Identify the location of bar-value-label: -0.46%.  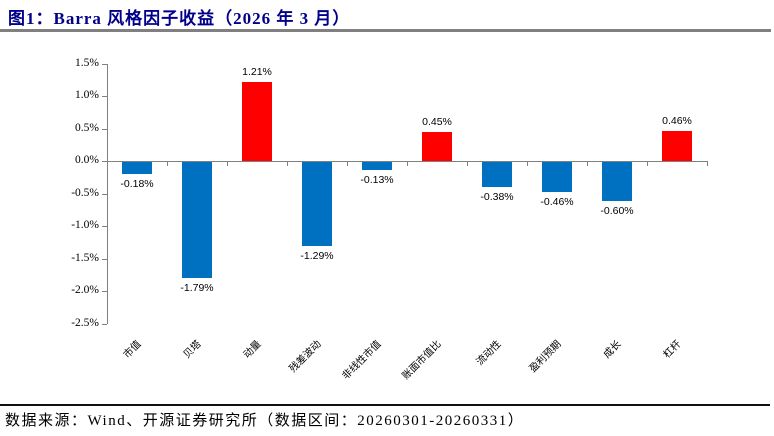
(557, 201).